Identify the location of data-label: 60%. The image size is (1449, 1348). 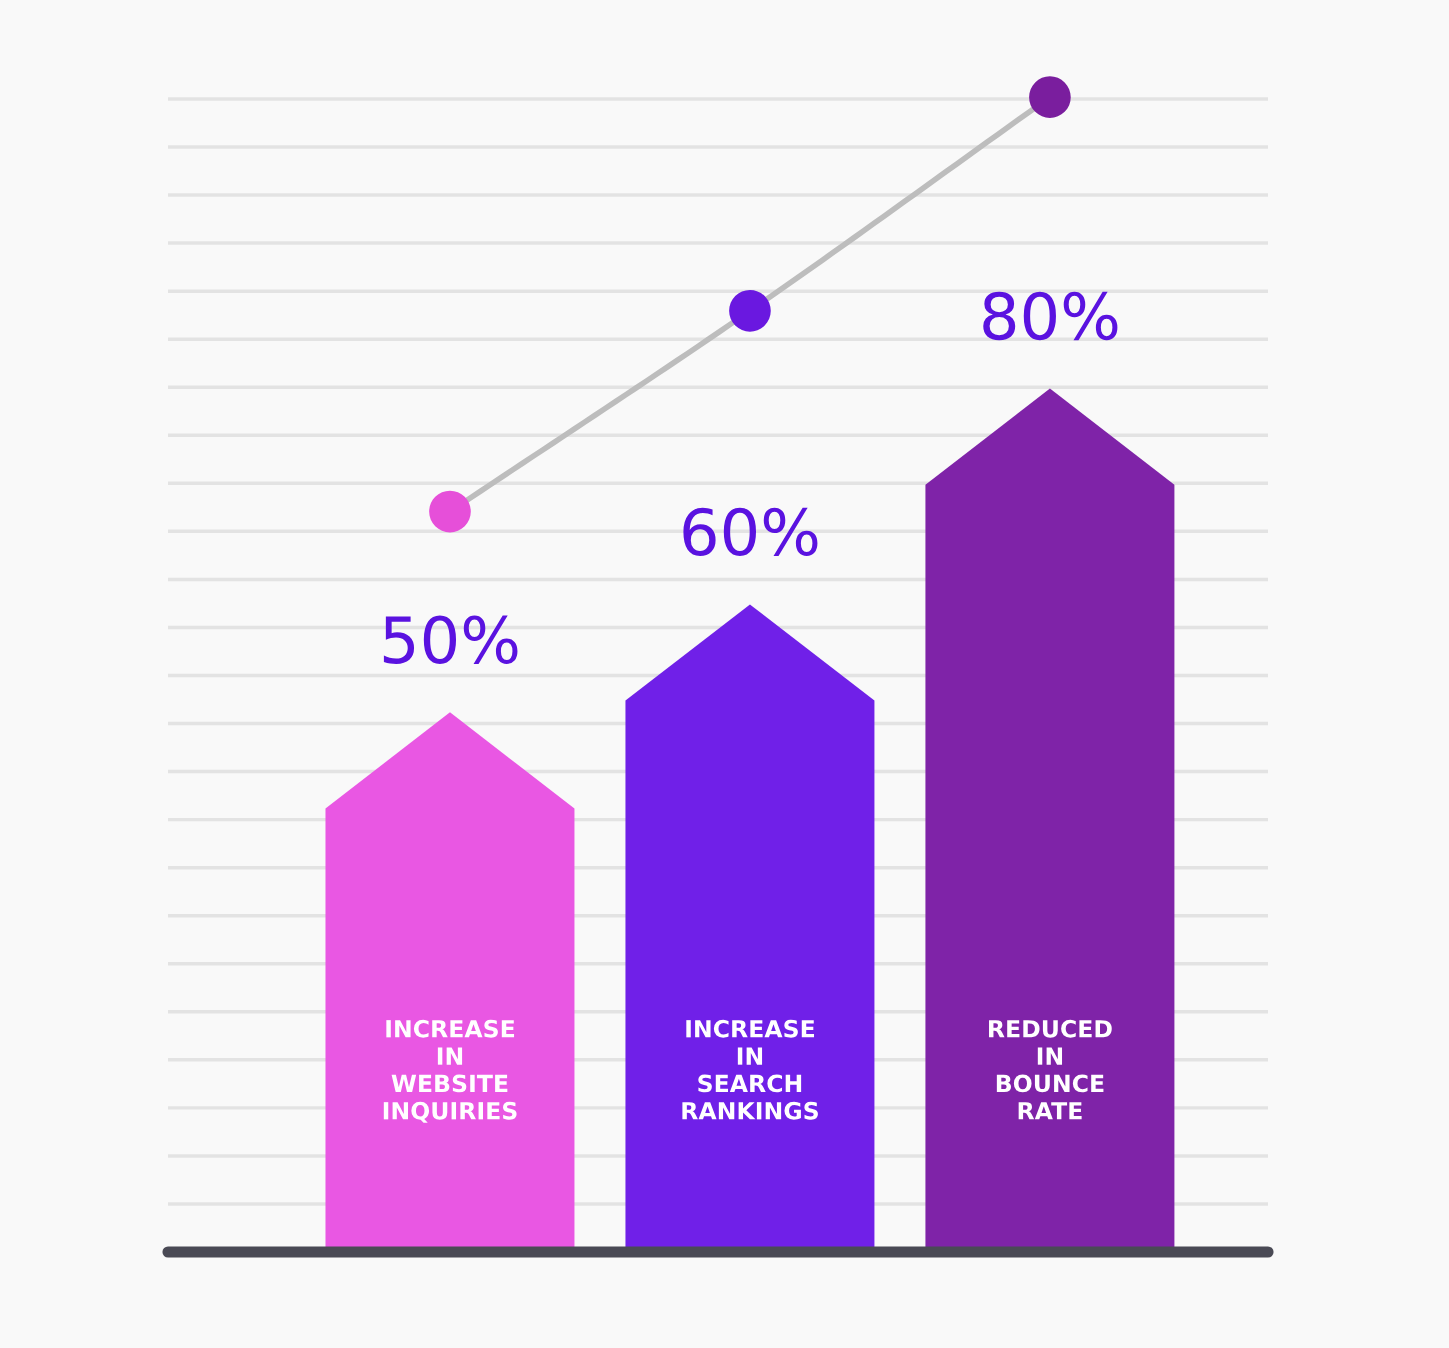
(750, 531).